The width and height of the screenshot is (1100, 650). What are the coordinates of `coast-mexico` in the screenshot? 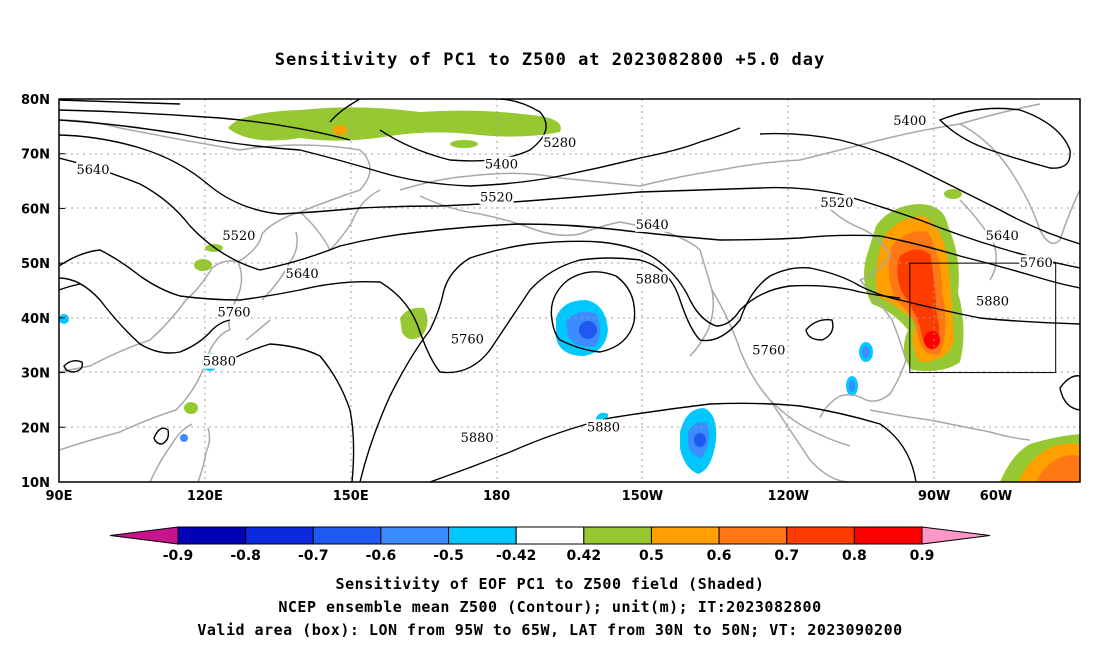 It's located at (810, 440).